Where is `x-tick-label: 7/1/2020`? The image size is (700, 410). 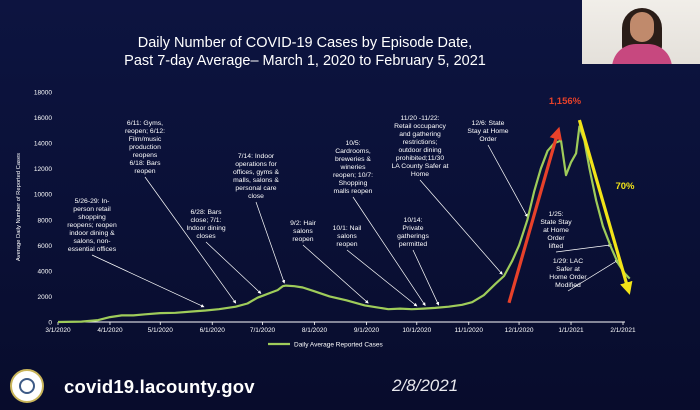 x-tick-label: 7/1/2020 is located at coordinates (263, 330).